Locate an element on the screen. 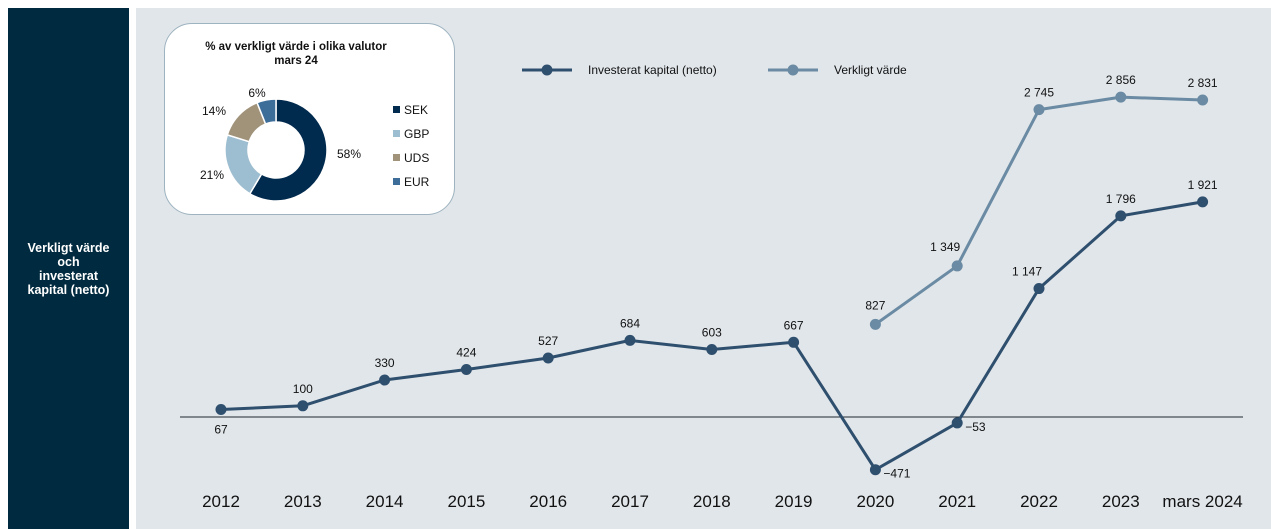  donut-subtitle: mars 24 is located at coordinates (296, 61).